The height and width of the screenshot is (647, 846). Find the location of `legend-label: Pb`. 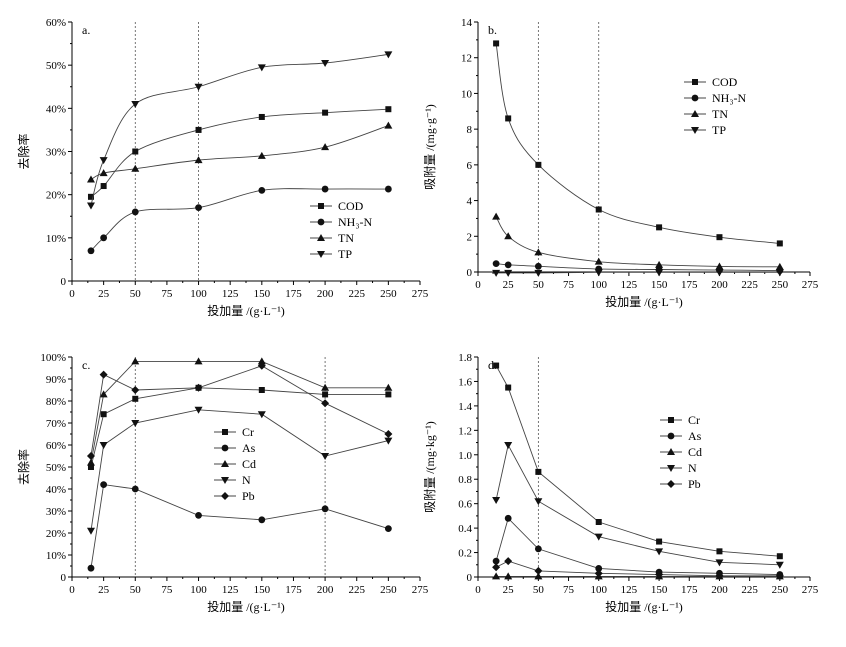

legend-label: Pb is located at coordinates (694, 484).